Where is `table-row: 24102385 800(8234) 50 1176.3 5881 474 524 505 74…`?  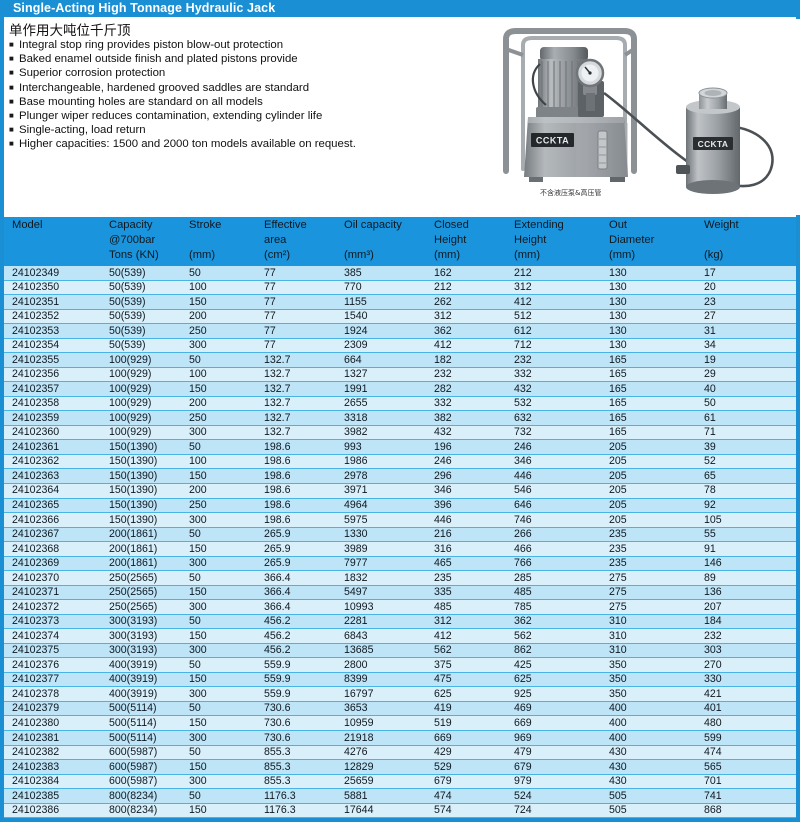 table-row: 24102385 800(8234) 50 1176.3 5881 474 524 505 74… is located at coordinates (400, 796).